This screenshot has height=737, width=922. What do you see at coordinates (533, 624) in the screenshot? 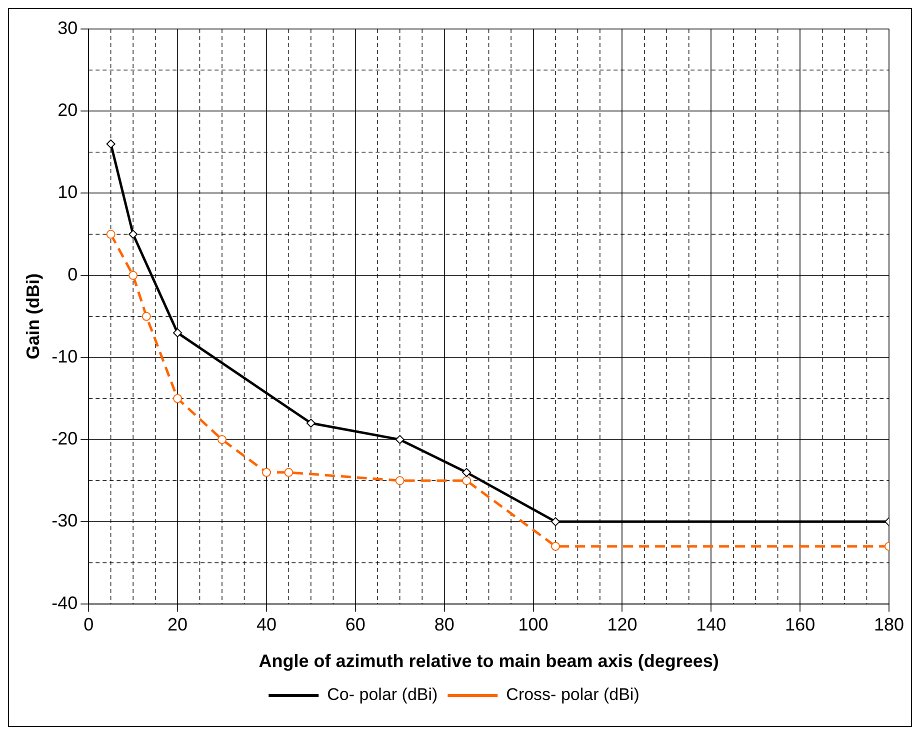
I see `x-tick-label: 100` at bounding box center [533, 624].